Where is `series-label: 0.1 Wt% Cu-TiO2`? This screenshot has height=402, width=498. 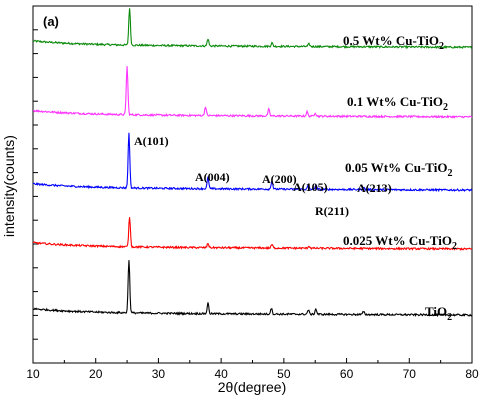 series-label: 0.1 Wt% Cu-TiO2 is located at coordinates (397, 103).